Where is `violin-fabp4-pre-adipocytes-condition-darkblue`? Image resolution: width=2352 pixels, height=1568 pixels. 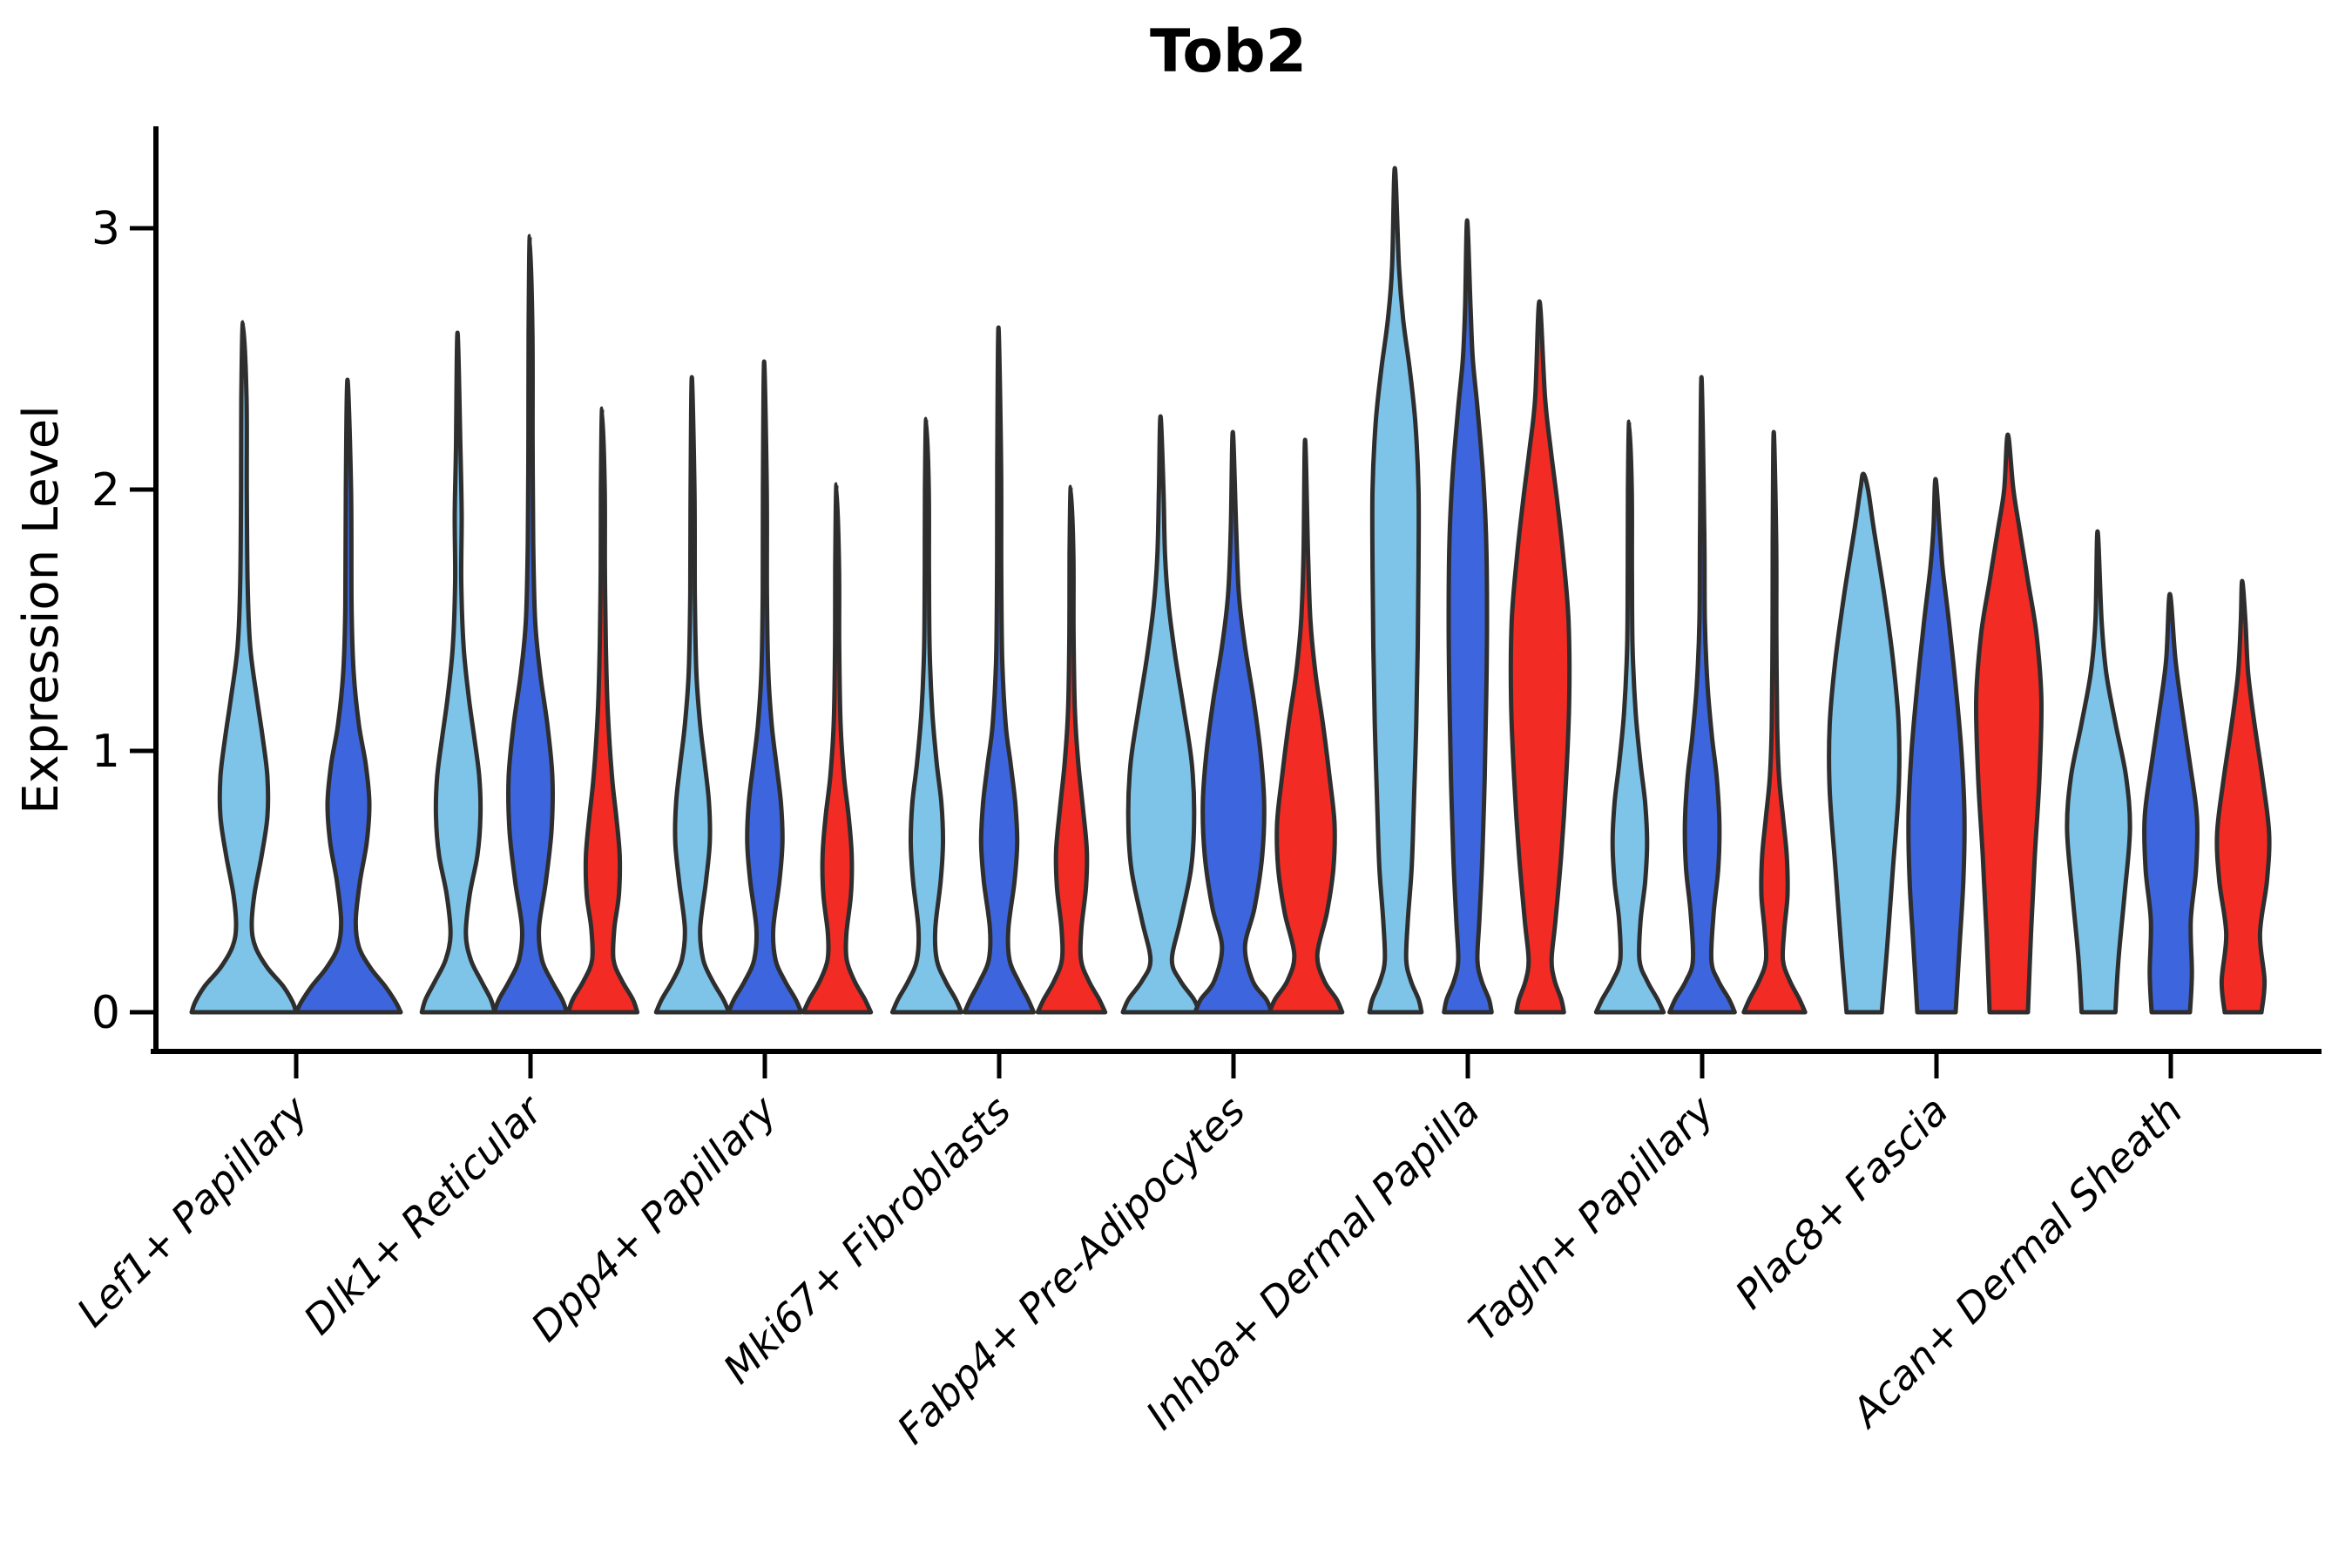 violin-fabp4-pre-adipocytes-condition-darkblue is located at coordinates (1233, 722).